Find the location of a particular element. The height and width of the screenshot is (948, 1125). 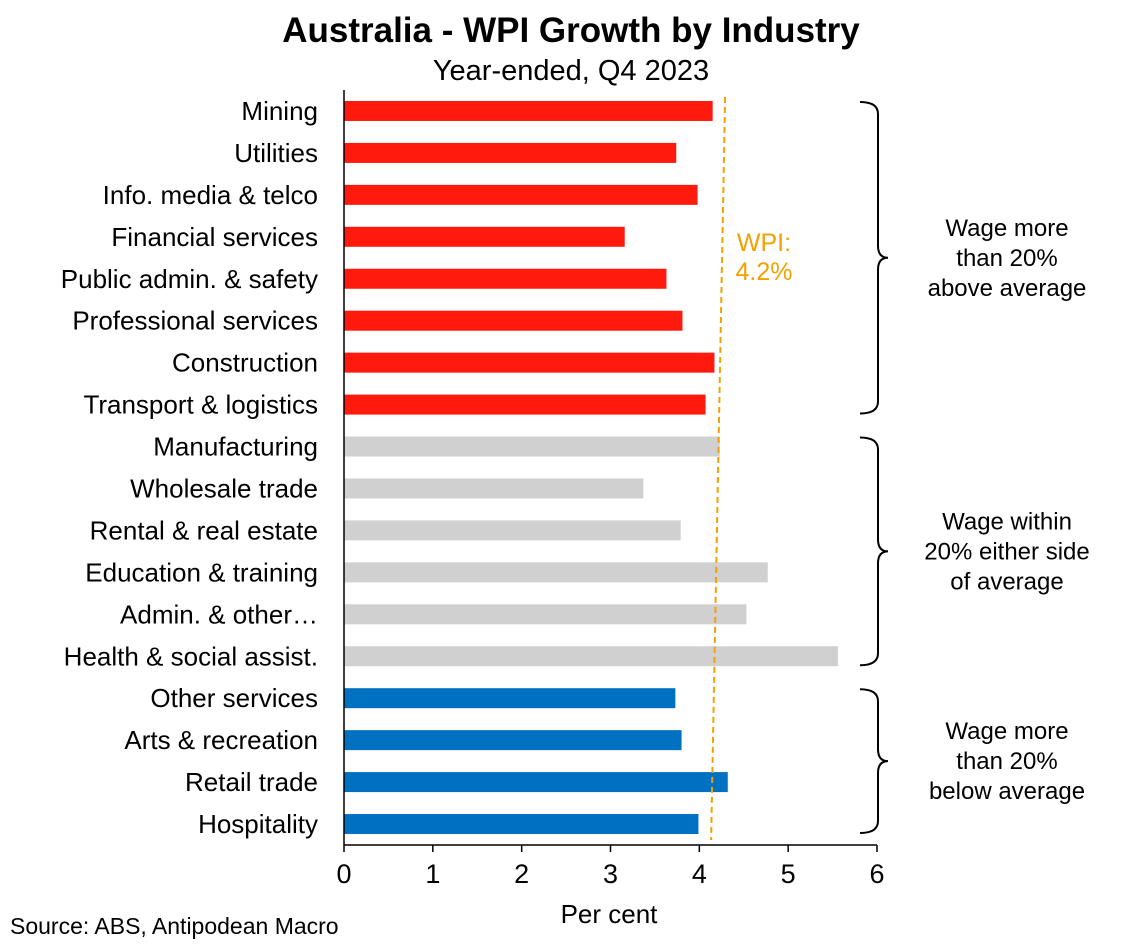

category-label-15: Arts & recreation is located at coordinates (221, 740).